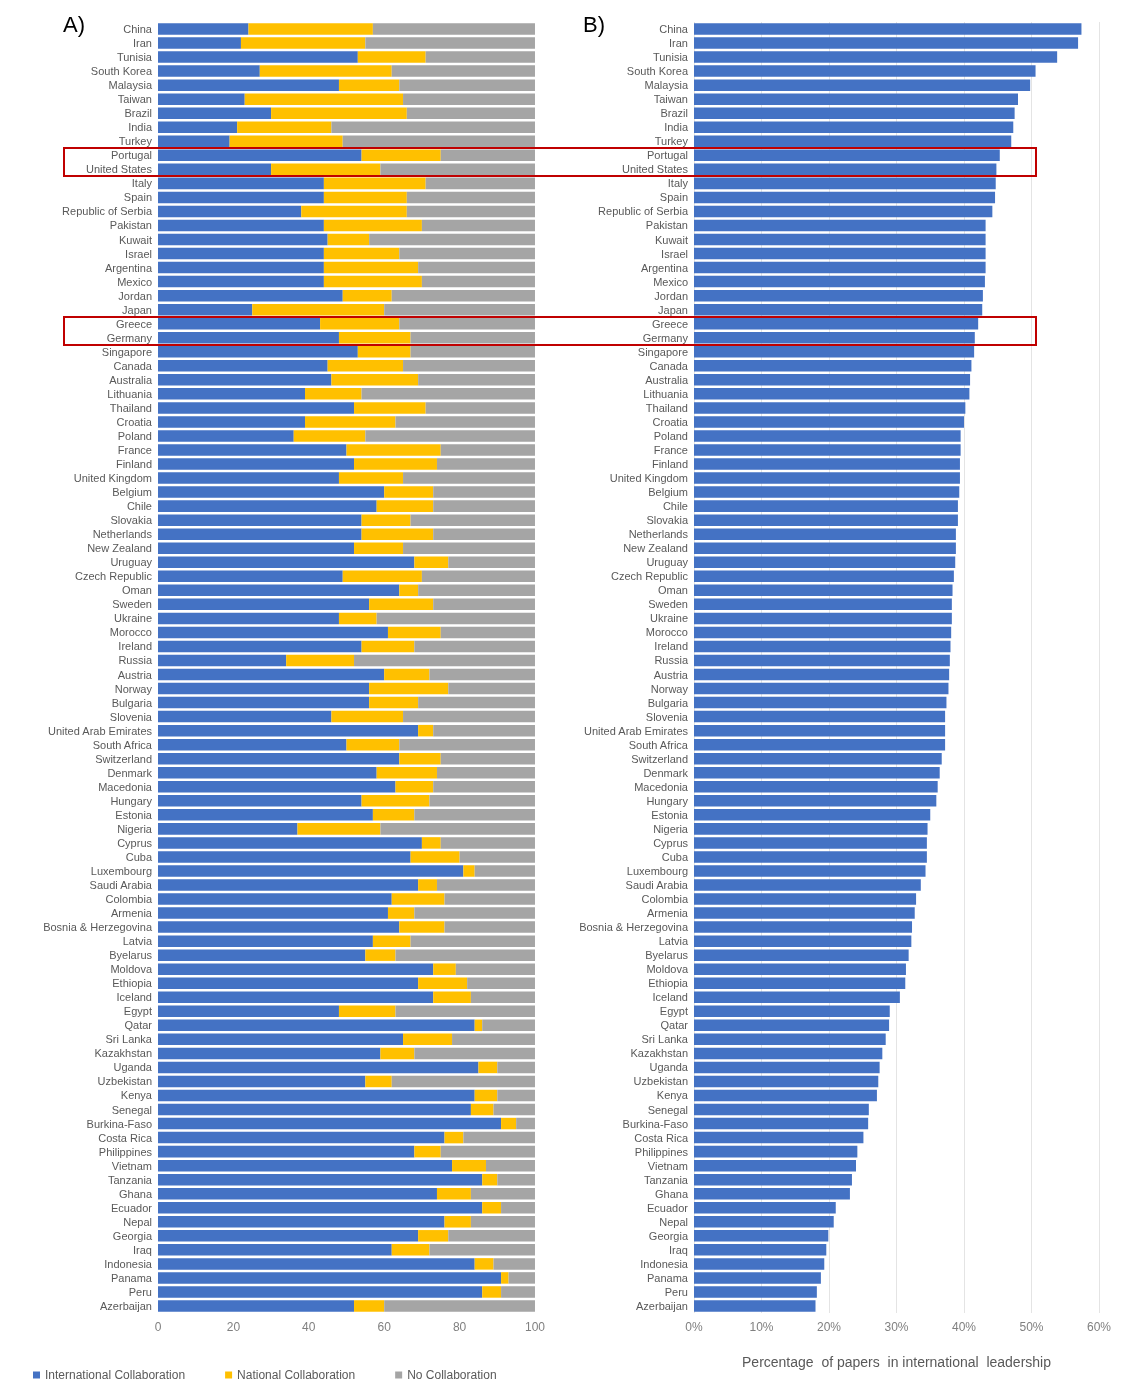  I want to click on y-tick-label: Turkey, so click(135, 141).